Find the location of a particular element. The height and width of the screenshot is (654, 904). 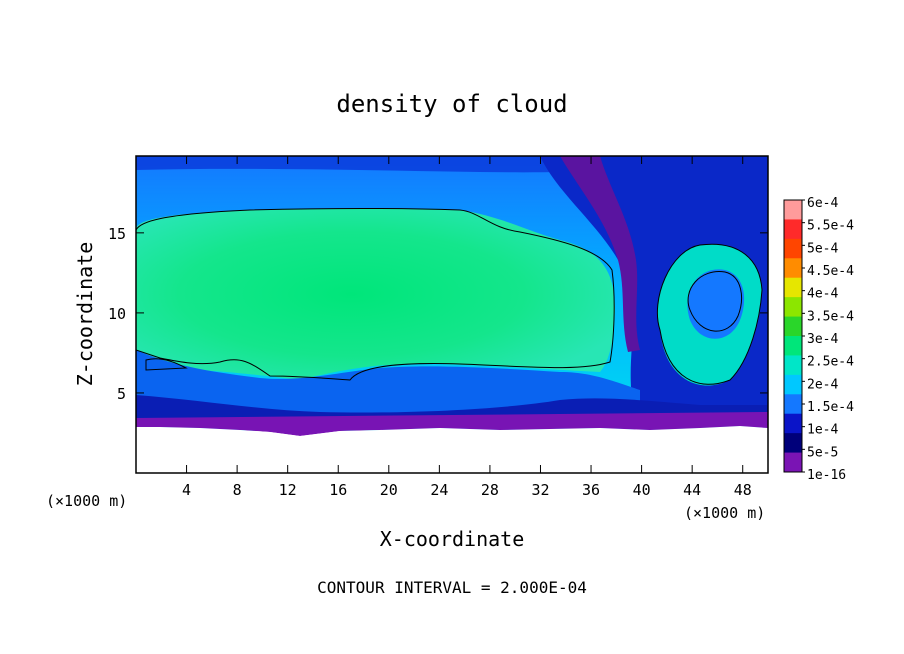

x-tick-label: 28 is located at coordinates (490, 490).